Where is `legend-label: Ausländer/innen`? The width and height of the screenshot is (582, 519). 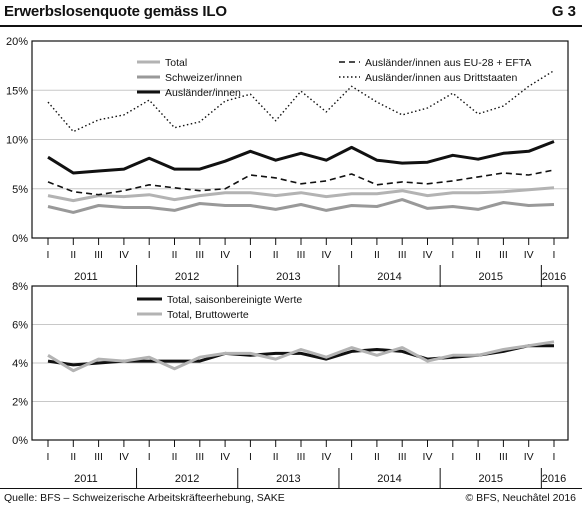
legend-label: Ausländer/innen is located at coordinates (203, 93).